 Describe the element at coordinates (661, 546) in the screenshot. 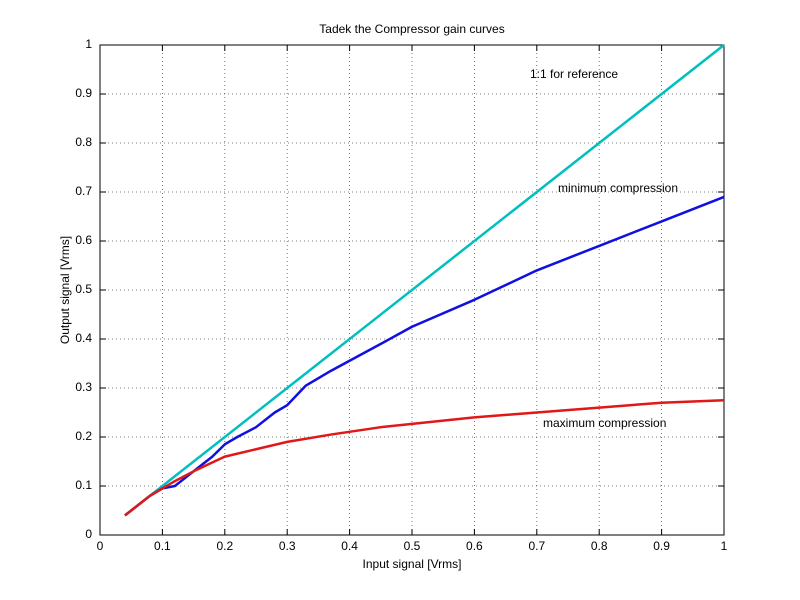

I see `x-tick-label: 0.9` at that location.